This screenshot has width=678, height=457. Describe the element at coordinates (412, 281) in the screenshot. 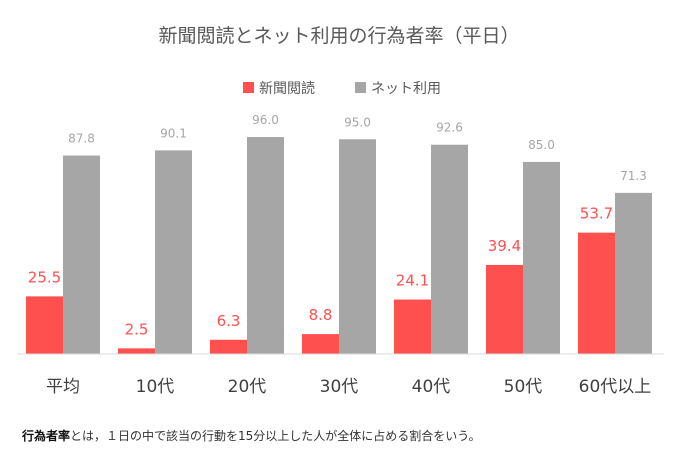

I see `data-label: 24.1` at that location.